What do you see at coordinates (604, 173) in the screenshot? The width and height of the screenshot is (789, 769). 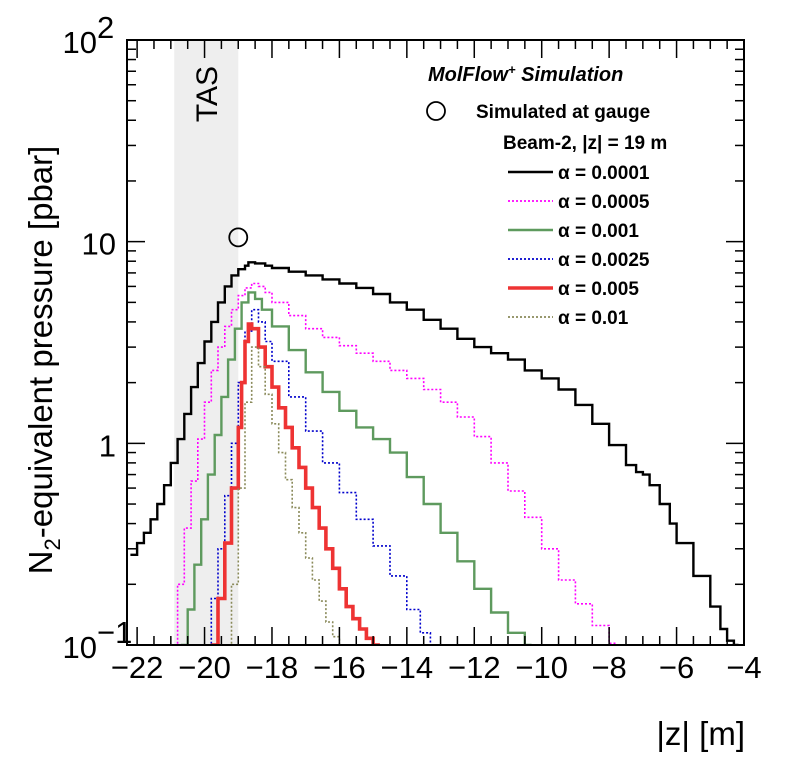 I see `legend-label-0: α = 0.0001` at bounding box center [604, 173].